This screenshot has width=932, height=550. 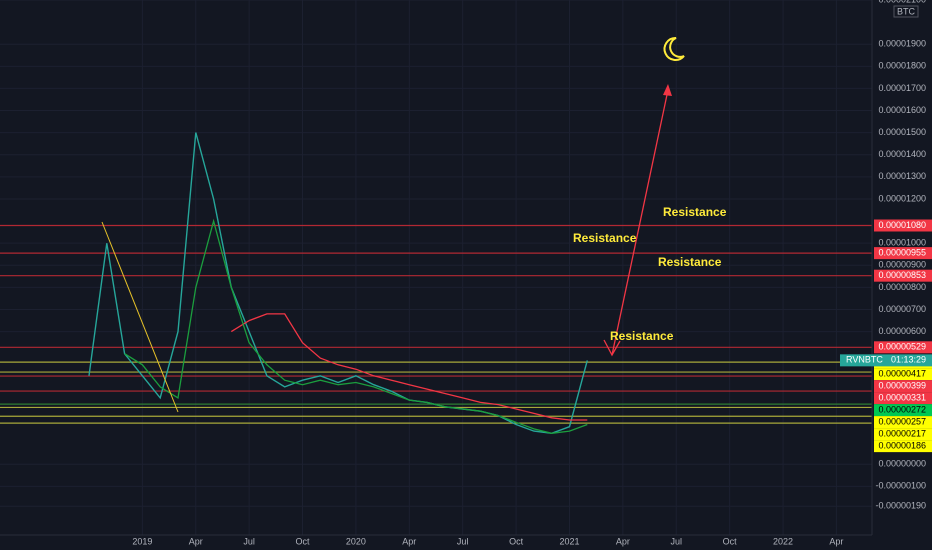 I want to click on unit-label: BTC, so click(x=906, y=11).